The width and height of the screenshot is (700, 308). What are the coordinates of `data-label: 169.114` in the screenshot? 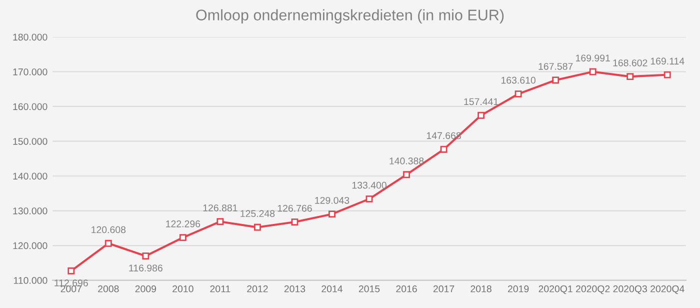 It's located at (667, 61).